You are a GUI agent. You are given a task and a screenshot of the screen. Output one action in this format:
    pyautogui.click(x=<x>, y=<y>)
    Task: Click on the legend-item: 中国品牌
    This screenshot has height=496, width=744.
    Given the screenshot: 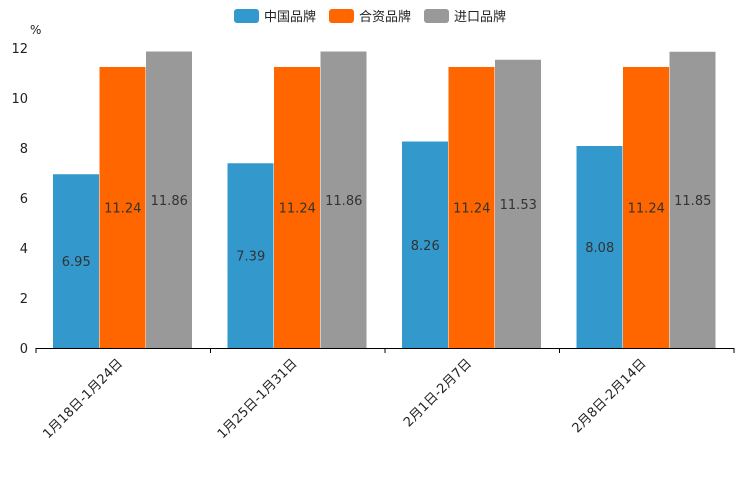 What is the action you would take?
    pyautogui.click(x=275, y=17)
    